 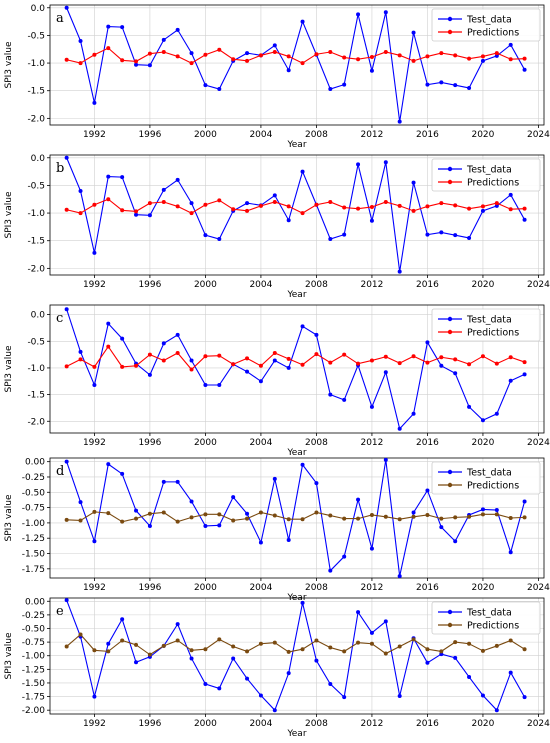 What do you see at coordinates (482, 724) in the screenshot?
I see `x-tick-label: 2020` at bounding box center [482, 724].